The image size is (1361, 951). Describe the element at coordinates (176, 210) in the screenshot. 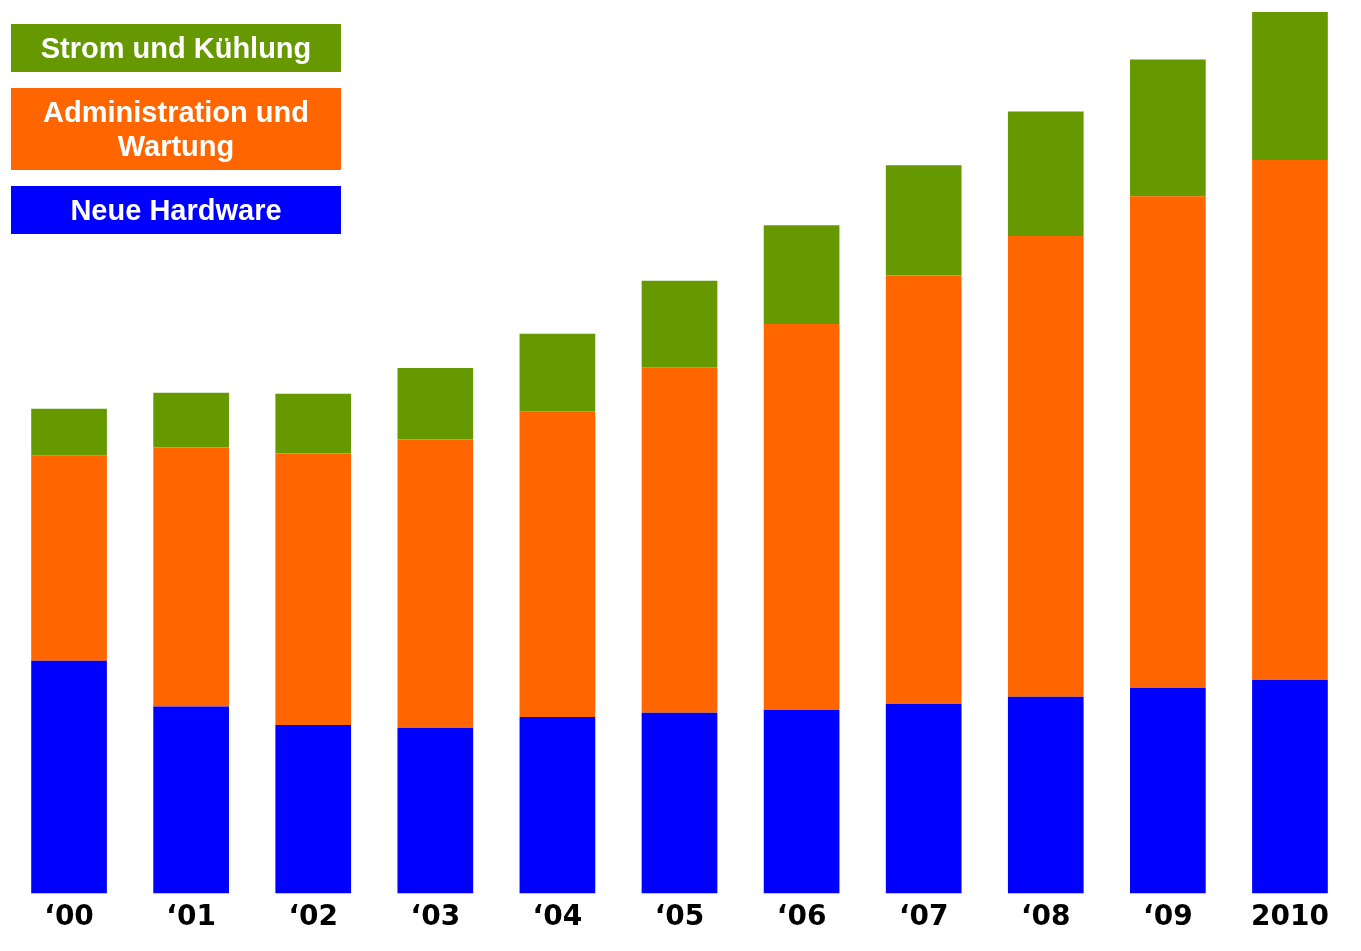

I see `text: Neue Hardware` at that location.